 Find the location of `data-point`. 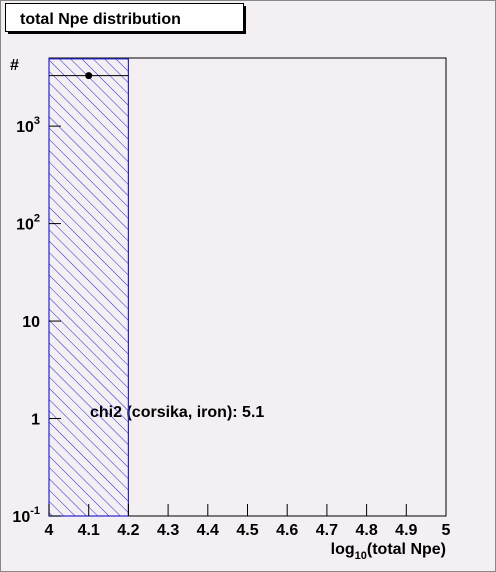

data-point is located at coordinates (89, 76).